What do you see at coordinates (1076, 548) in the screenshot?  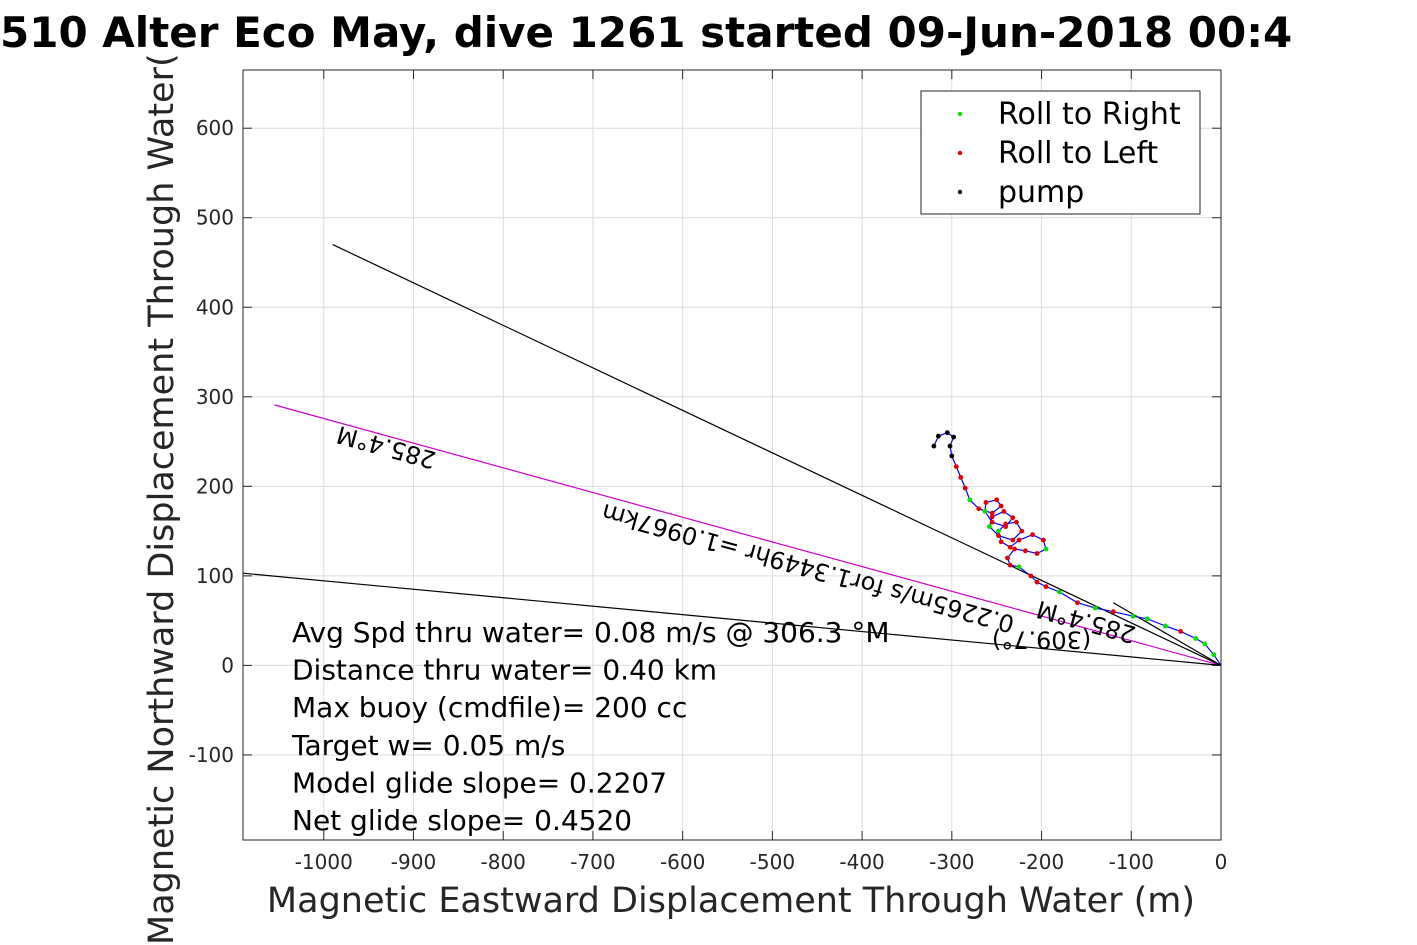 I see `dive-track` at bounding box center [1076, 548].